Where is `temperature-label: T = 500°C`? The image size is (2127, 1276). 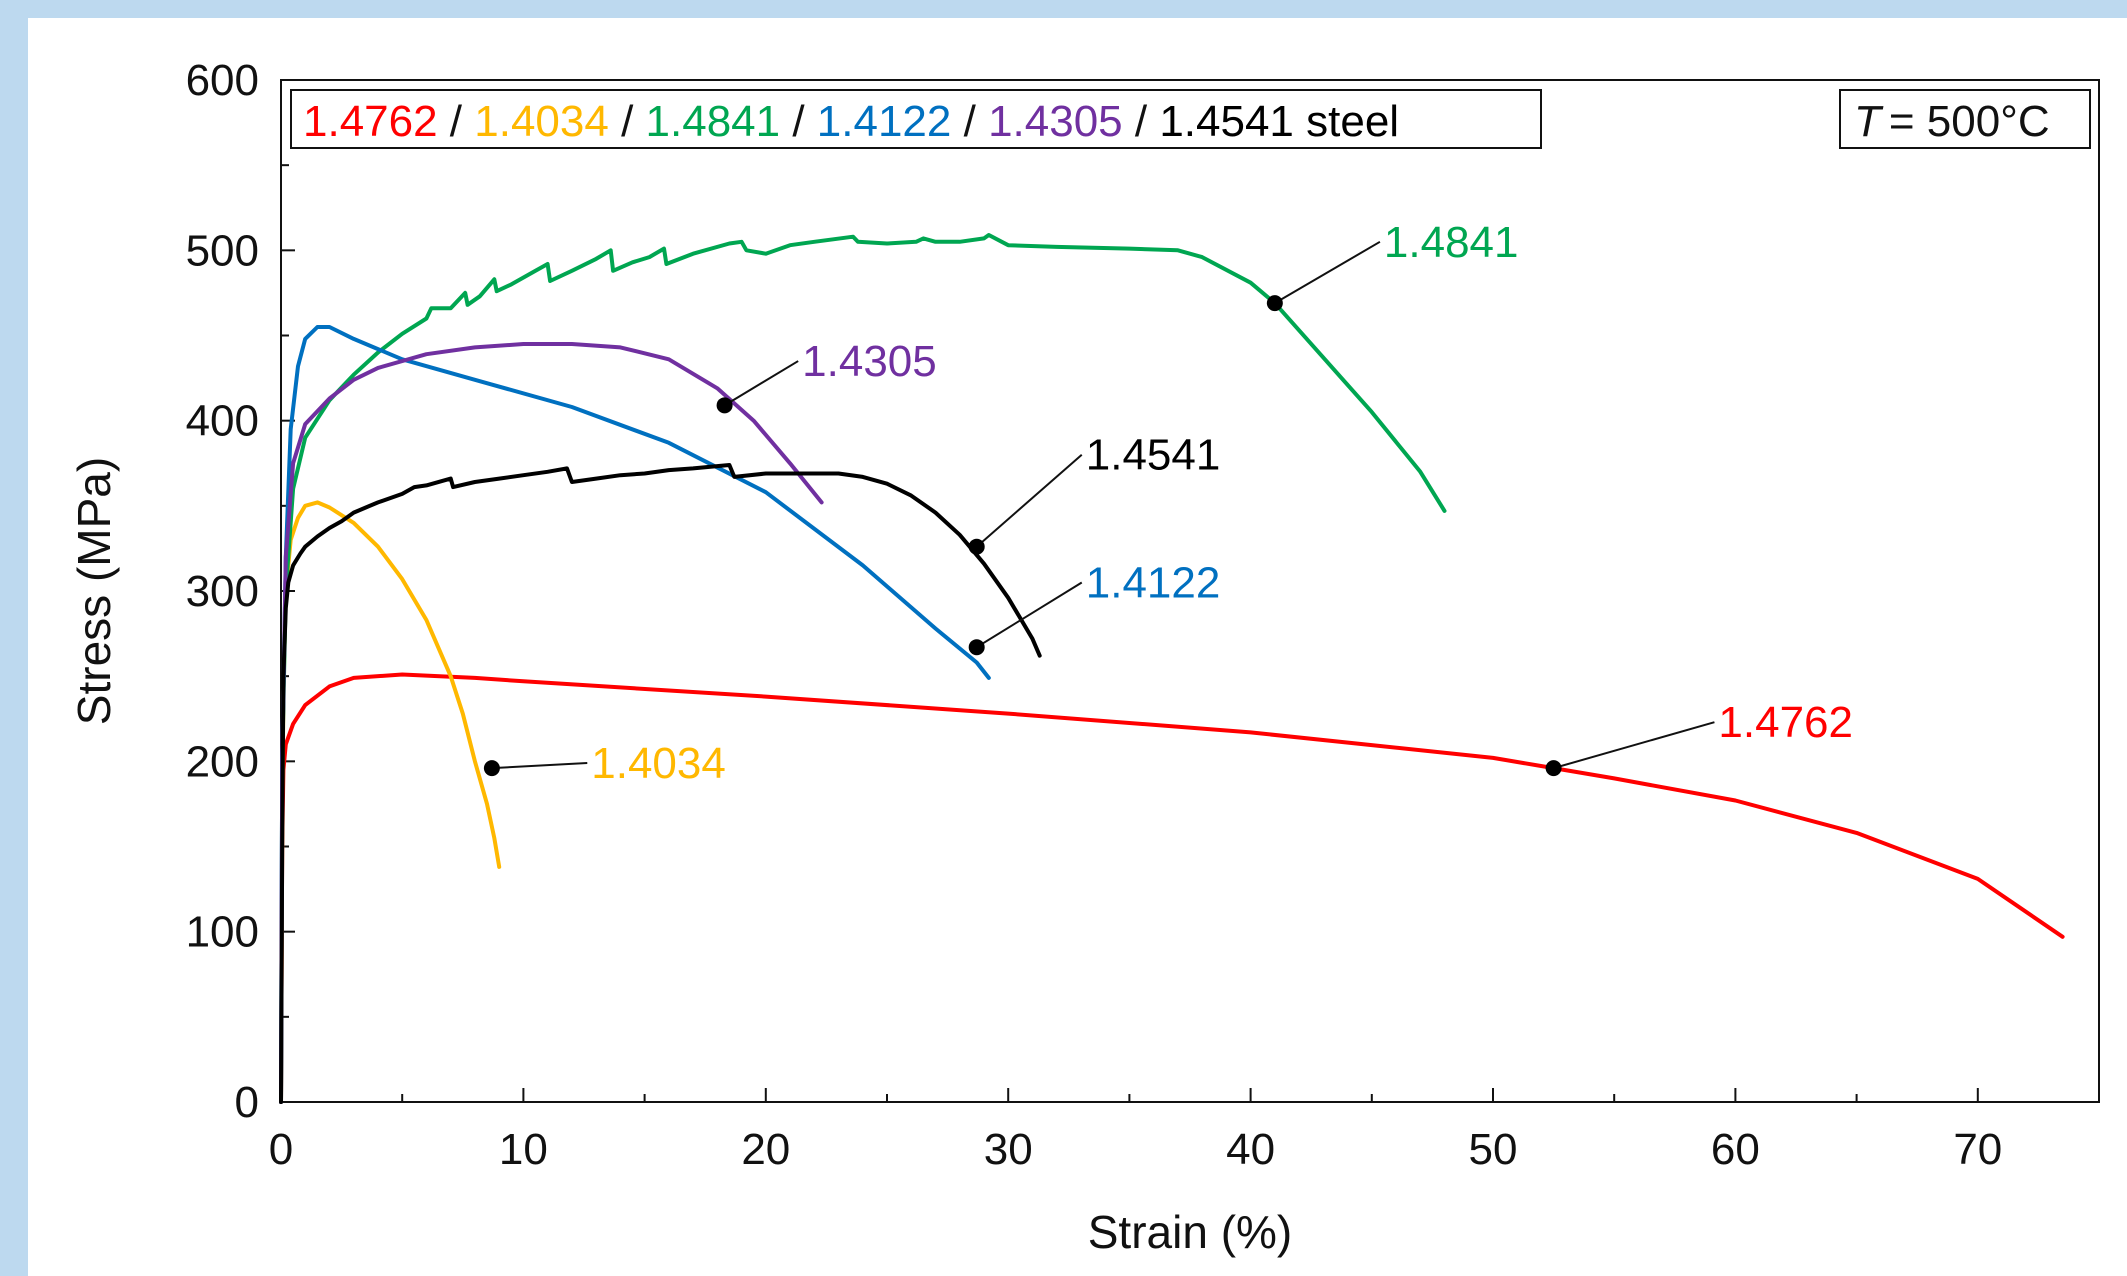 temperature-label: T = 500°C is located at coordinates (1952, 121).